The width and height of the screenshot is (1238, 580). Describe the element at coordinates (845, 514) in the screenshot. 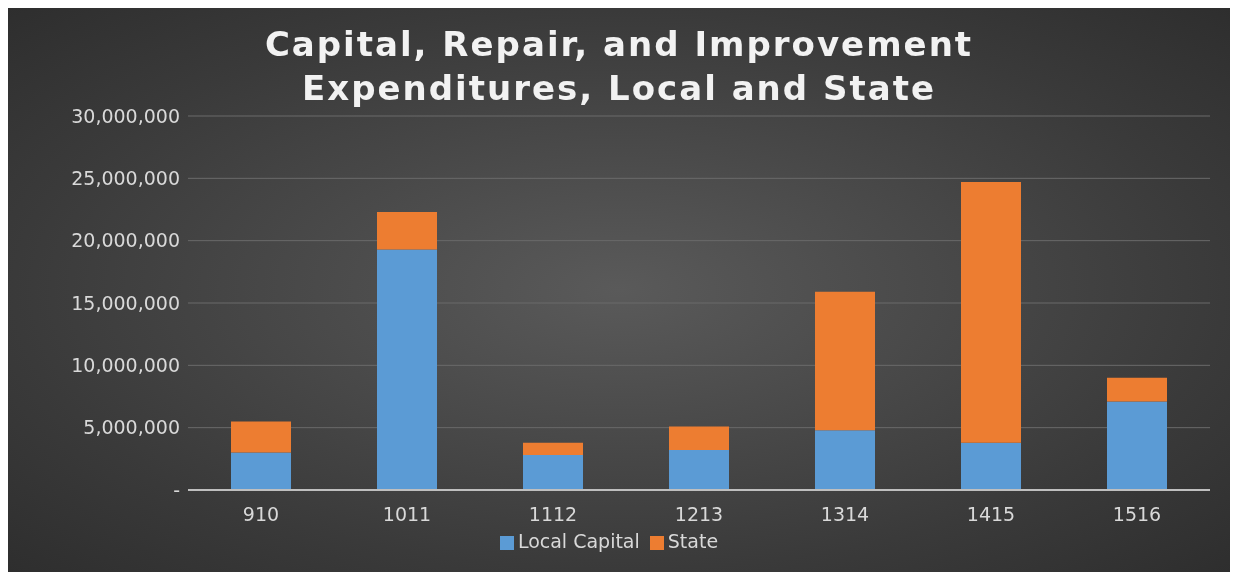

I see `x-tick-label: 1314` at that location.